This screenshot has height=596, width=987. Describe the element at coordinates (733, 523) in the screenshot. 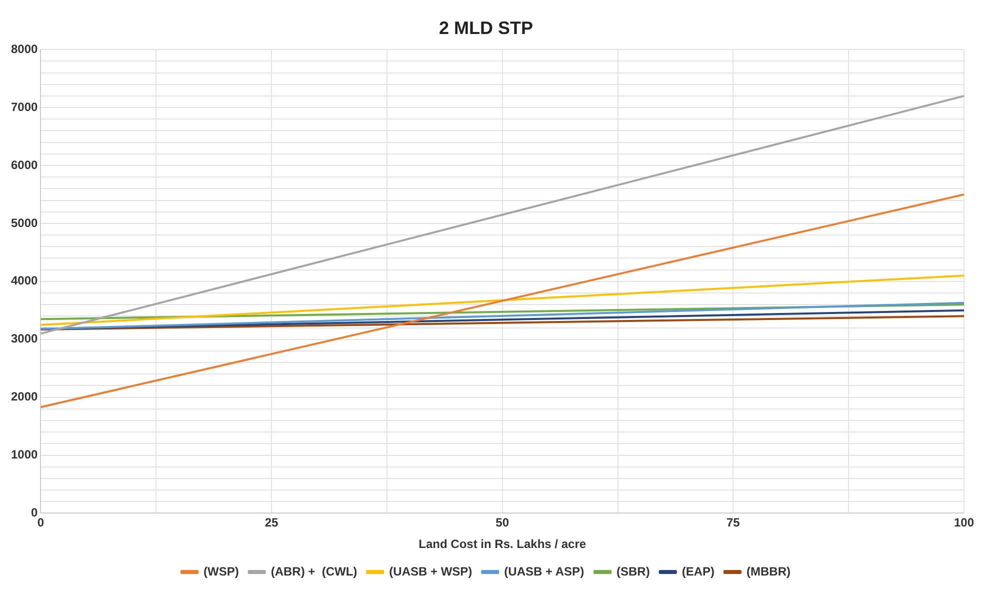

I see `x-tick-label: 75` at that location.